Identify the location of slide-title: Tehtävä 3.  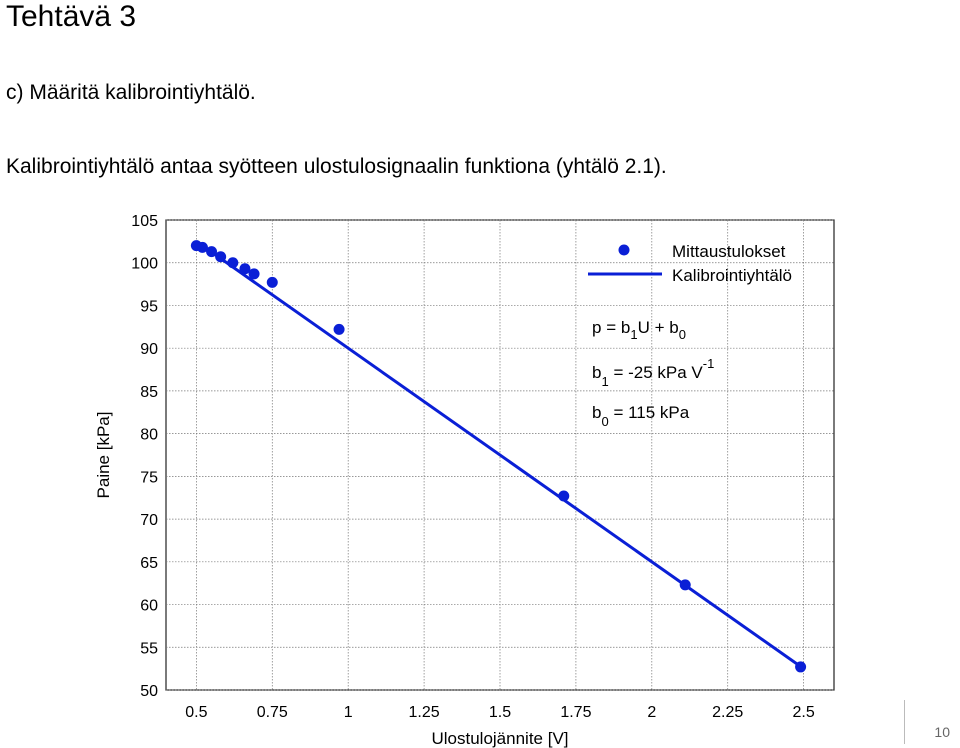
(71, 16).